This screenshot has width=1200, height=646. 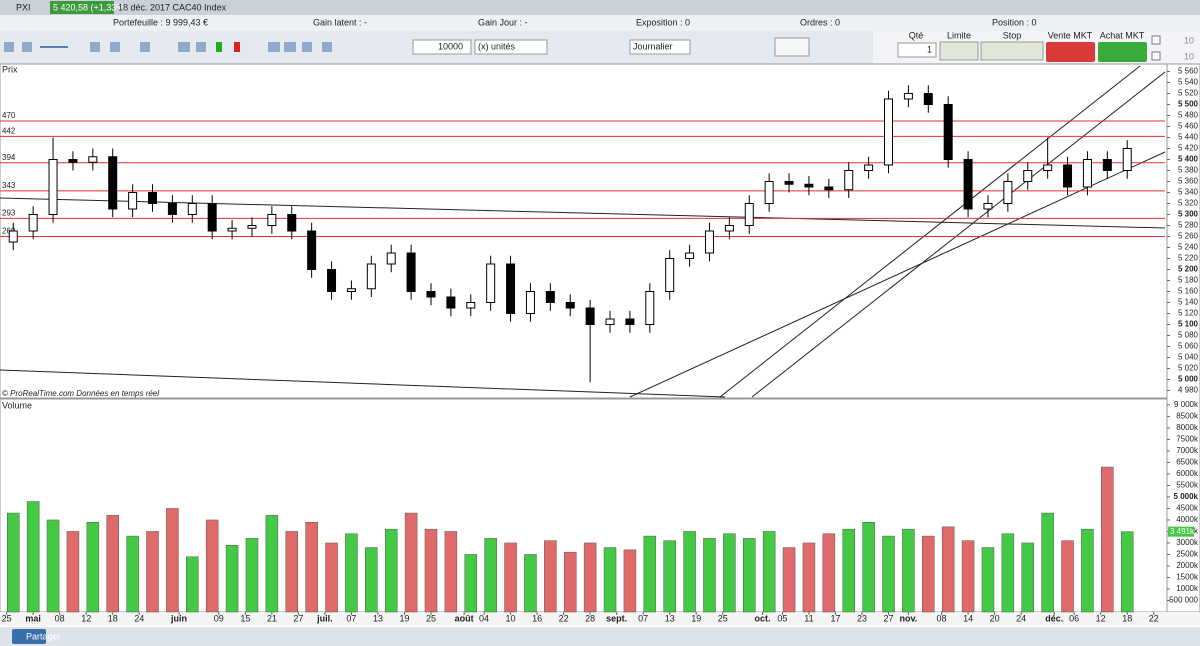 What do you see at coordinates (959, 51) in the screenshot?
I see `limit-buttons` at bounding box center [959, 51].